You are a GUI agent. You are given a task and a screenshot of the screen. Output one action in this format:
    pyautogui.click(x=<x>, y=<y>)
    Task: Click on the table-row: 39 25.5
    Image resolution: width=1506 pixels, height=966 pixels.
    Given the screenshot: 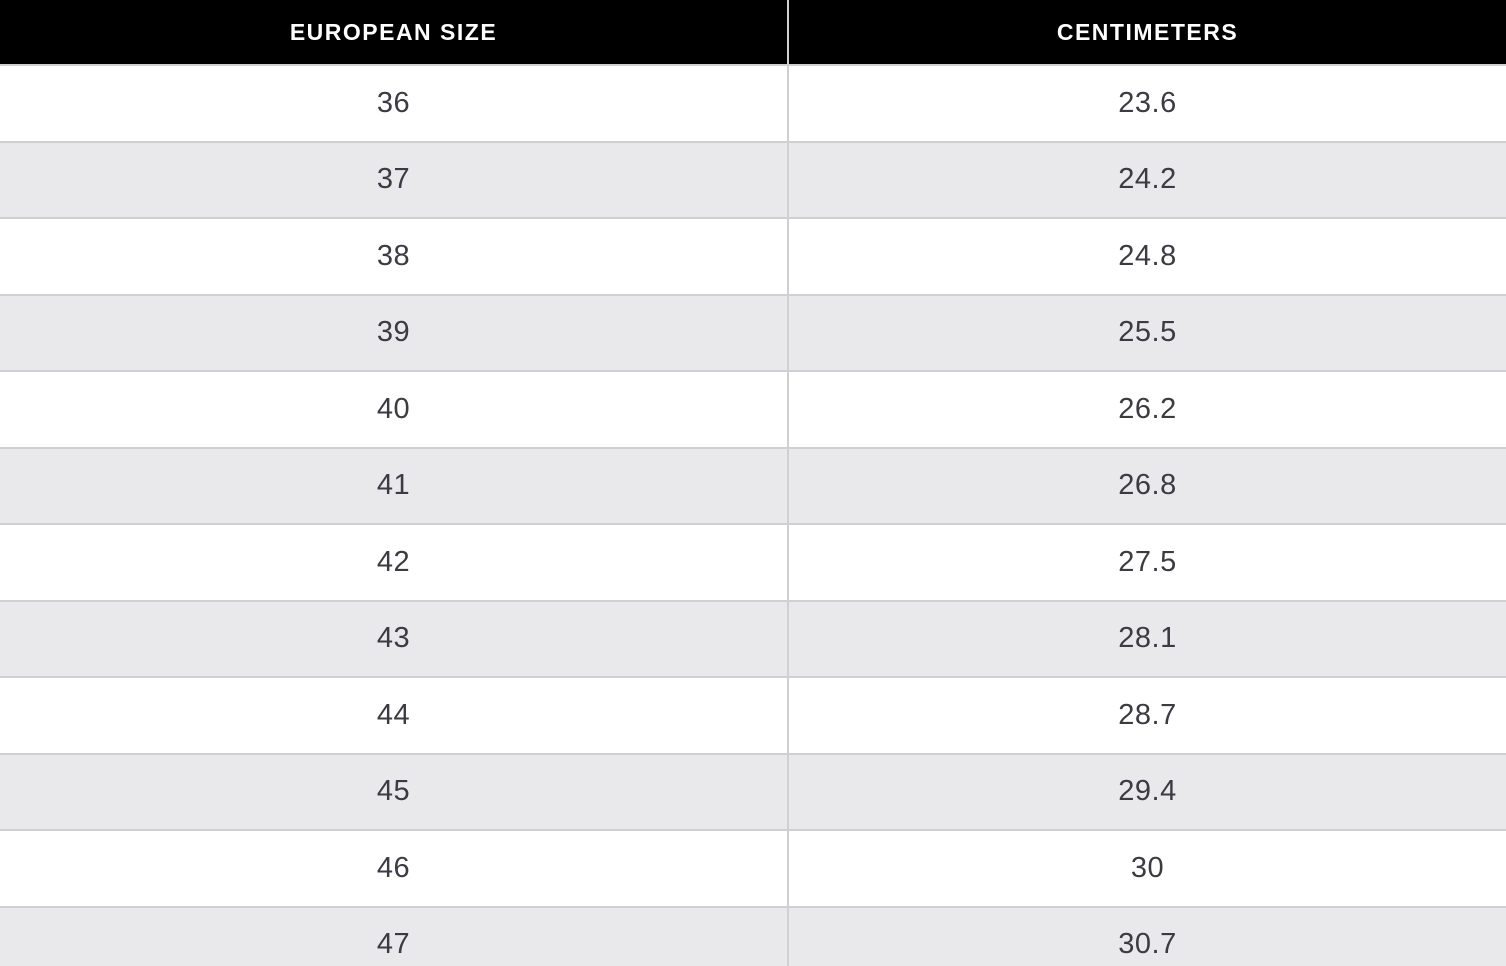 What is the action you would take?
    pyautogui.click(x=753, y=331)
    